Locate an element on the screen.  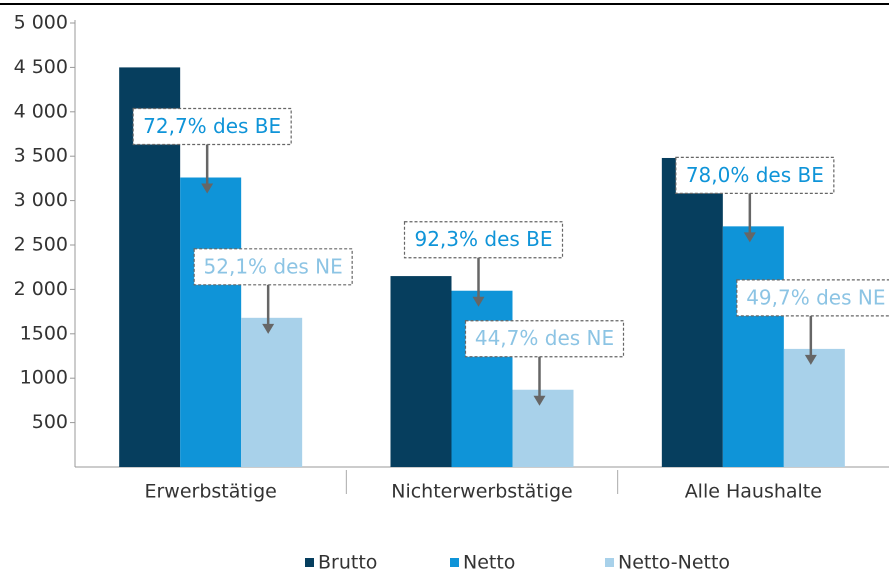
y-tick-label: 3 000 is located at coordinates (41, 200).